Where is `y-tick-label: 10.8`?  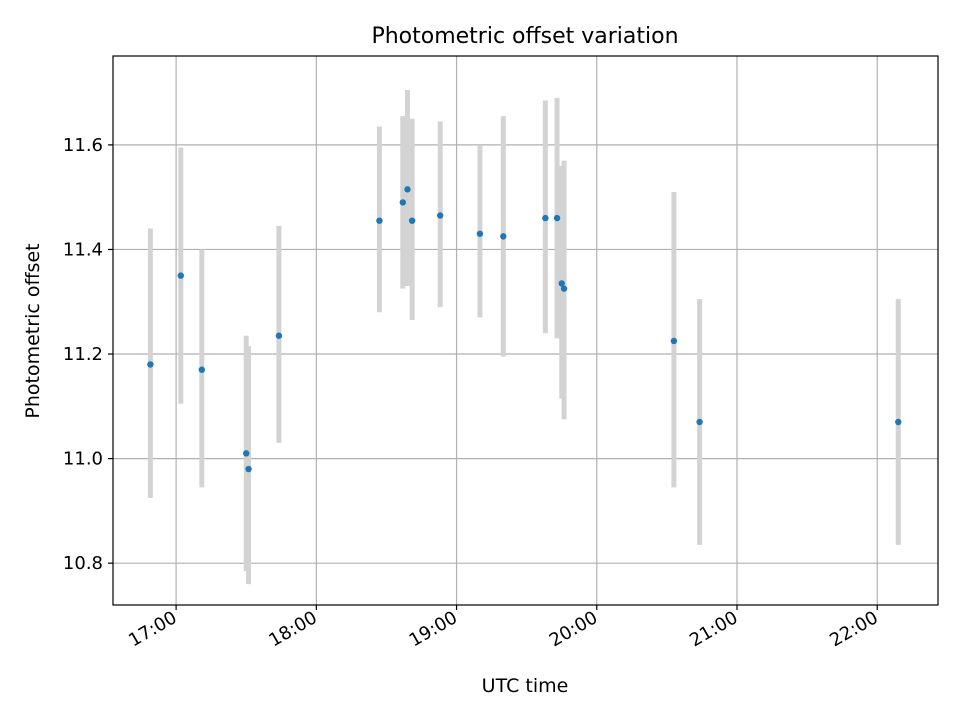
y-tick-label: 10.8 is located at coordinates (83, 563).